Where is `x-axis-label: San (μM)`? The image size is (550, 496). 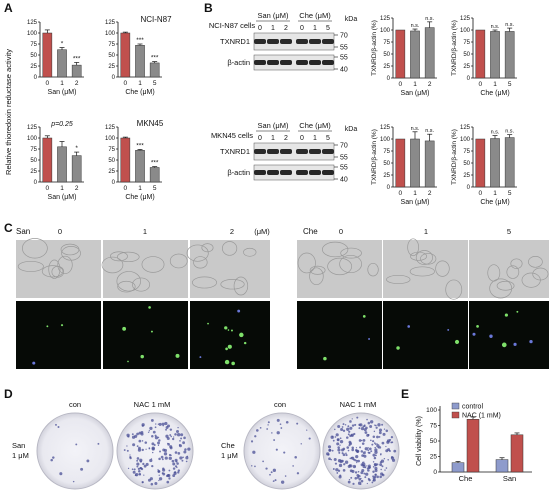
x-axis-label: San (μM) is located at coordinates (415, 202).